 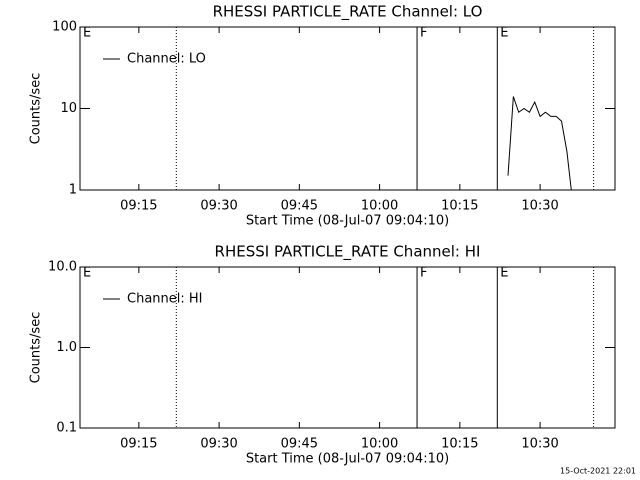 What do you see at coordinates (165, 299) in the screenshot?
I see `legend-label: Channel: HI` at bounding box center [165, 299].